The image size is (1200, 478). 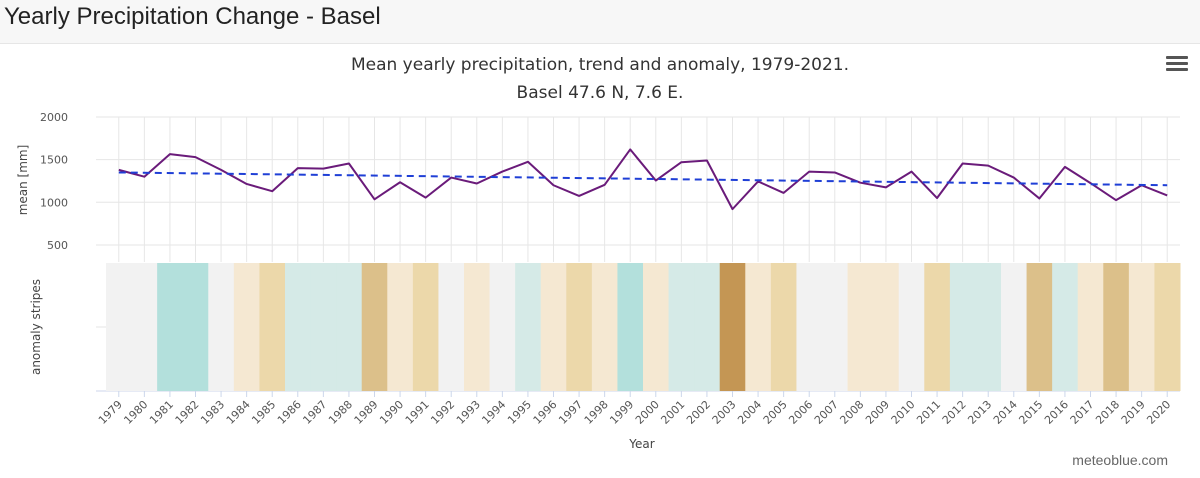 What do you see at coordinates (519, 412) in the screenshot?
I see `x-tick-label: 1995` at bounding box center [519, 412].